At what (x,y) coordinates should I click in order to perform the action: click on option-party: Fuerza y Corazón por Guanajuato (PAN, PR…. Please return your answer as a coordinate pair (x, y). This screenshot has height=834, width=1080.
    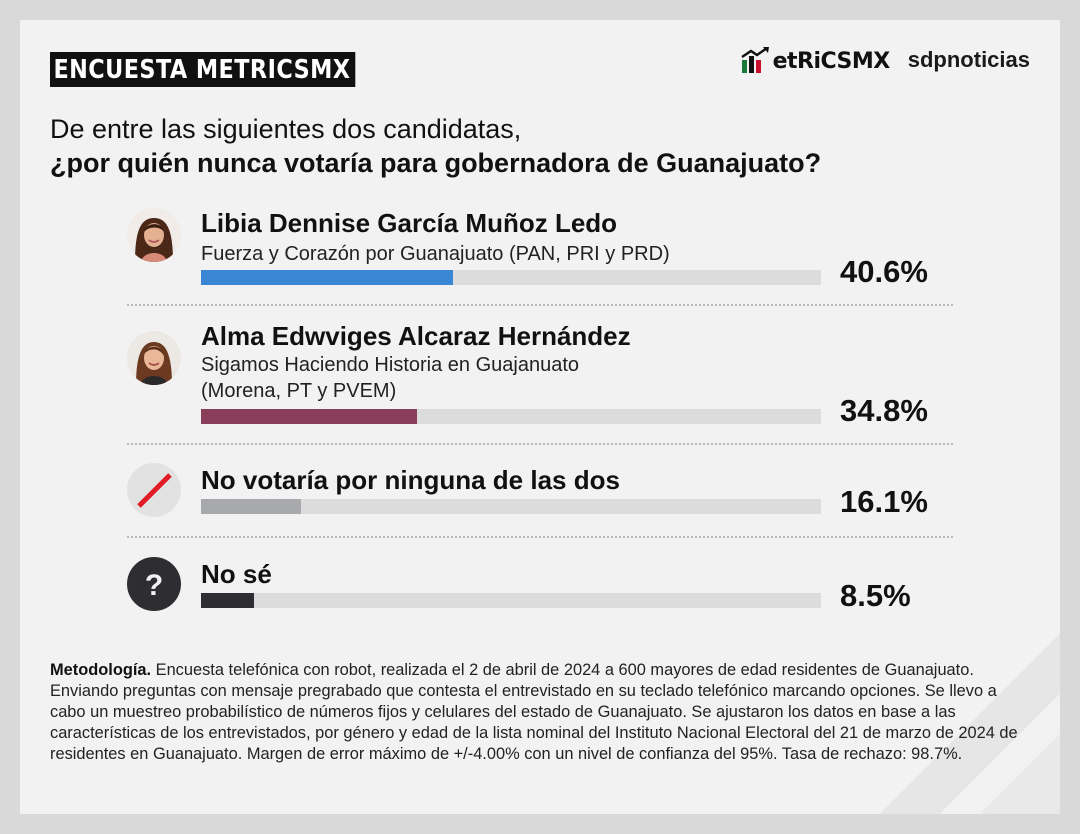
    Looking at the image, I should click on (435, 254).